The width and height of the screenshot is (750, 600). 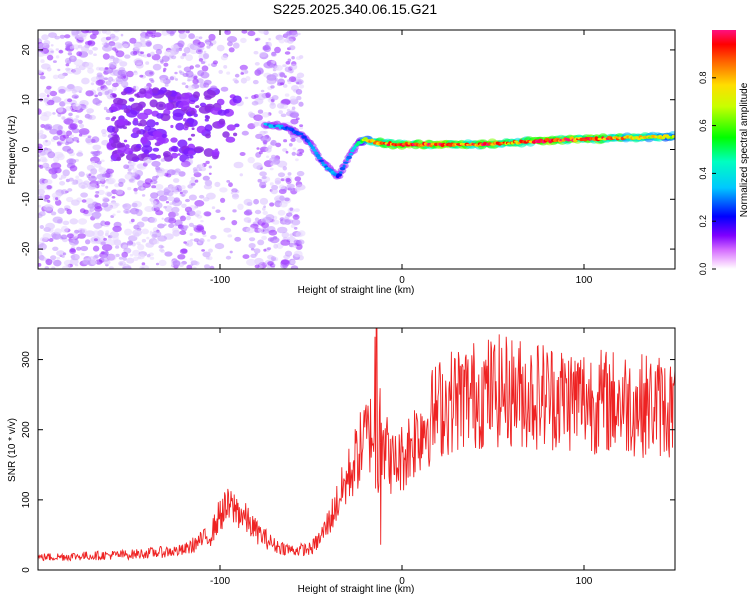 I want to click on snr-y-tick-label: 300, so click(x=26, y=359).